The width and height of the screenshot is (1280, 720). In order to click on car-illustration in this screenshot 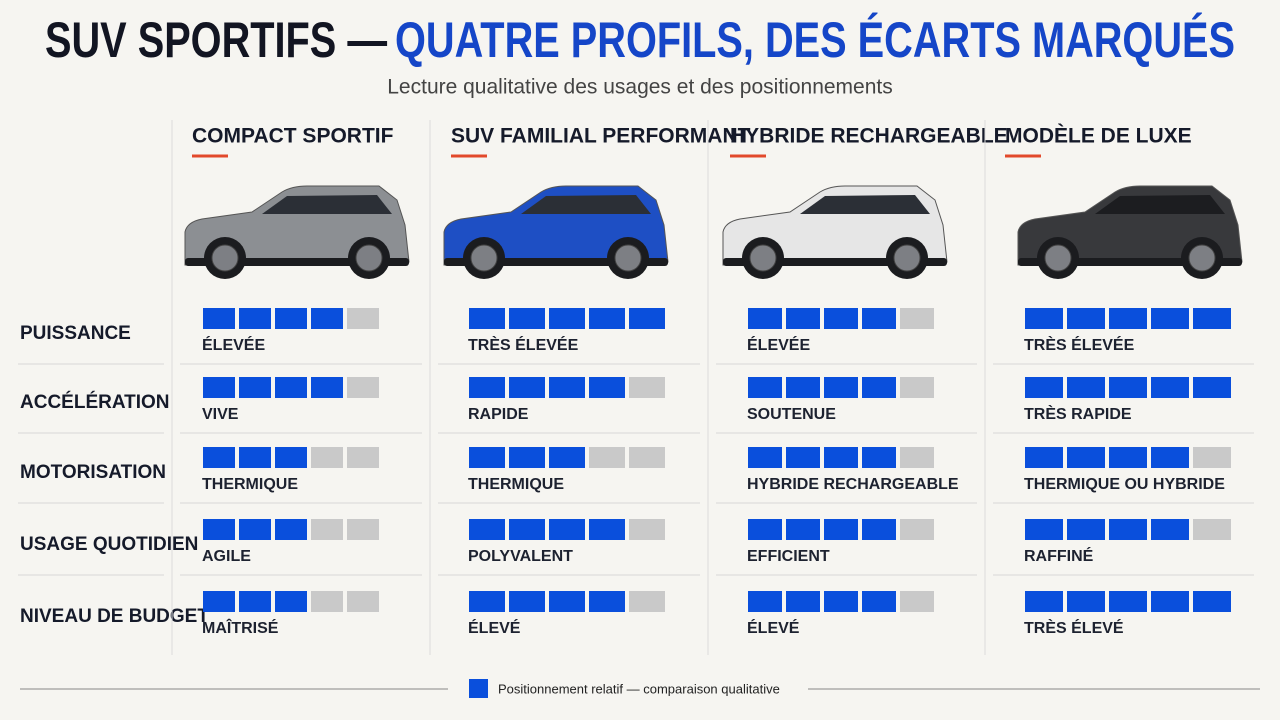, I will do `click(297, 232)`.